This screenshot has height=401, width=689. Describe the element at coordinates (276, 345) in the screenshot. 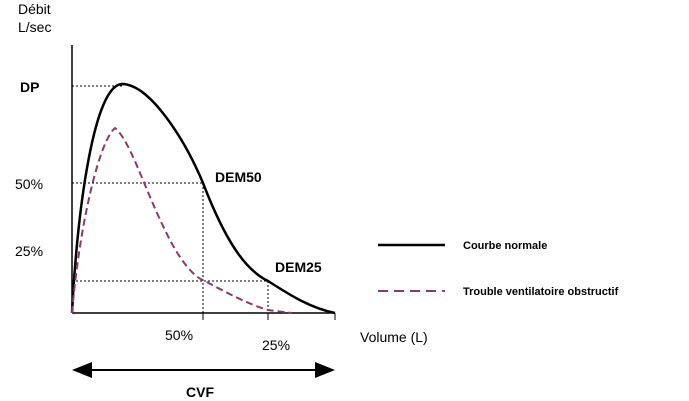

I see `x-marker: 25%` at that location.